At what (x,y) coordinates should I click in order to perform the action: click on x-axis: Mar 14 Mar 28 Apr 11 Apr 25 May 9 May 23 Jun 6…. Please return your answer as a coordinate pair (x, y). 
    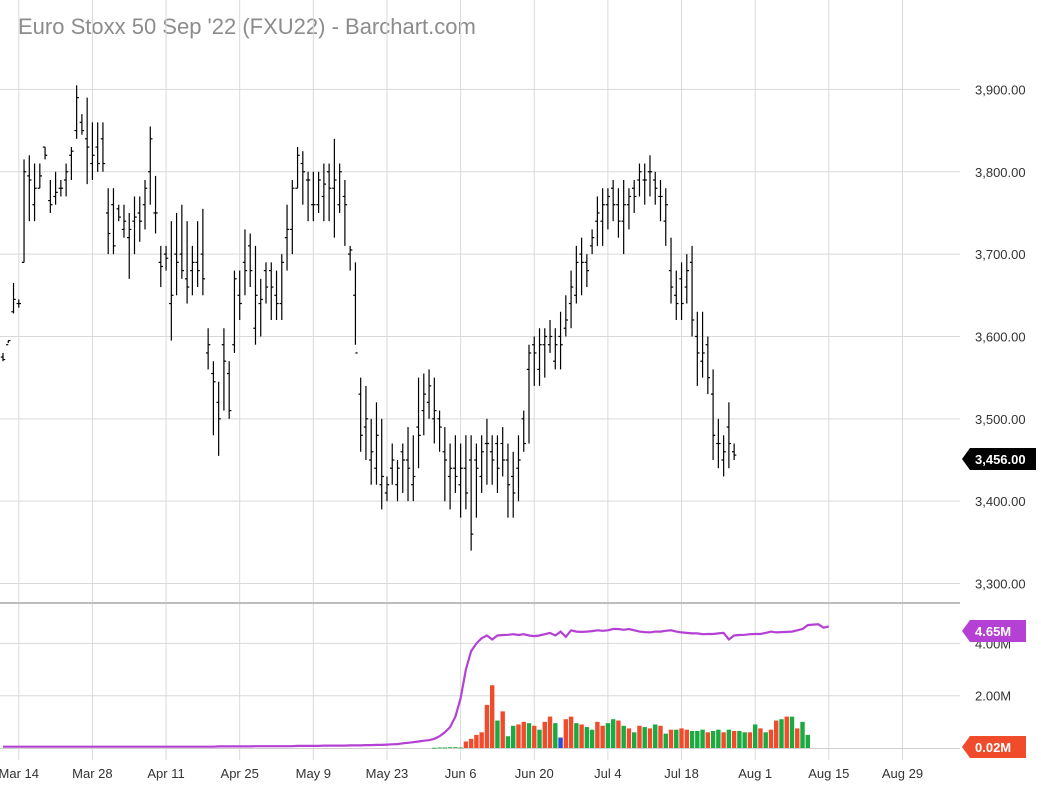
    Looking at the image, I should click on (461, 773).